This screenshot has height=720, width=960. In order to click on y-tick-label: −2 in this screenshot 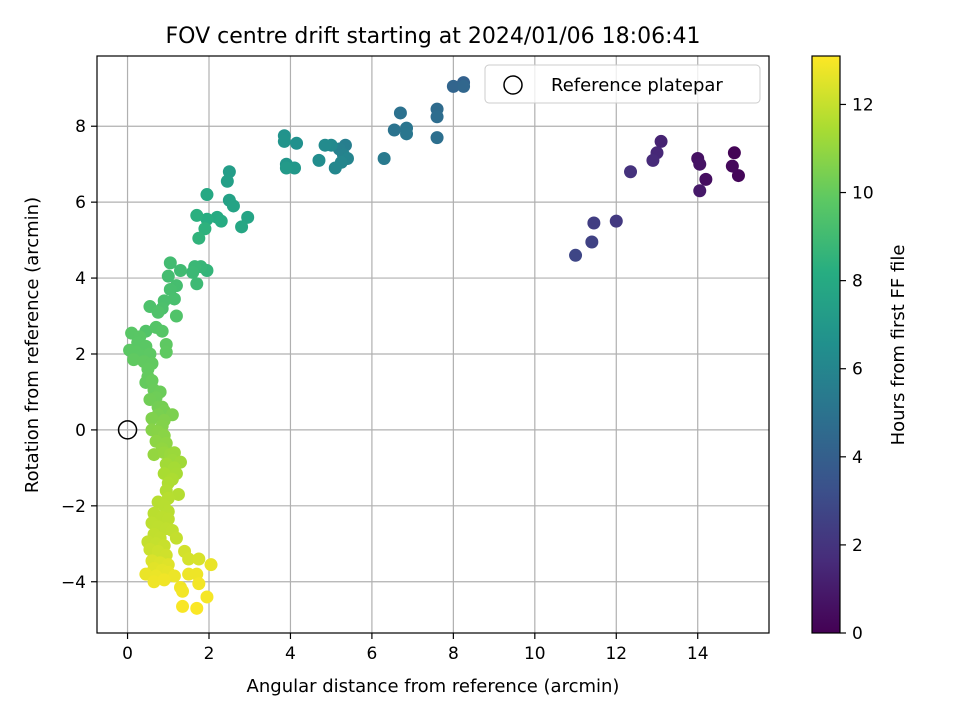, I will do `click(73, 507)`.